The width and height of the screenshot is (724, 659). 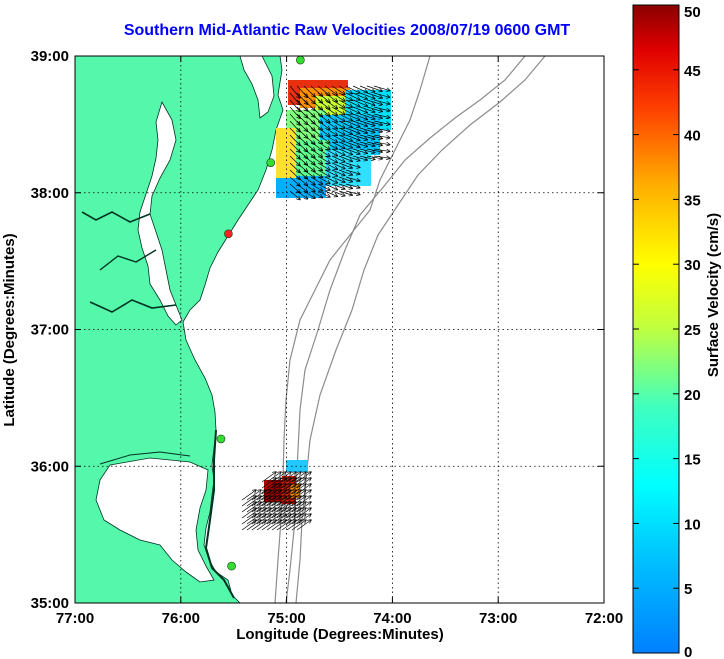 What do you see at coordinates (50, 56) in the screenshot?
I see `y-tick-label: 39:00` at bounding box center [50, 56].